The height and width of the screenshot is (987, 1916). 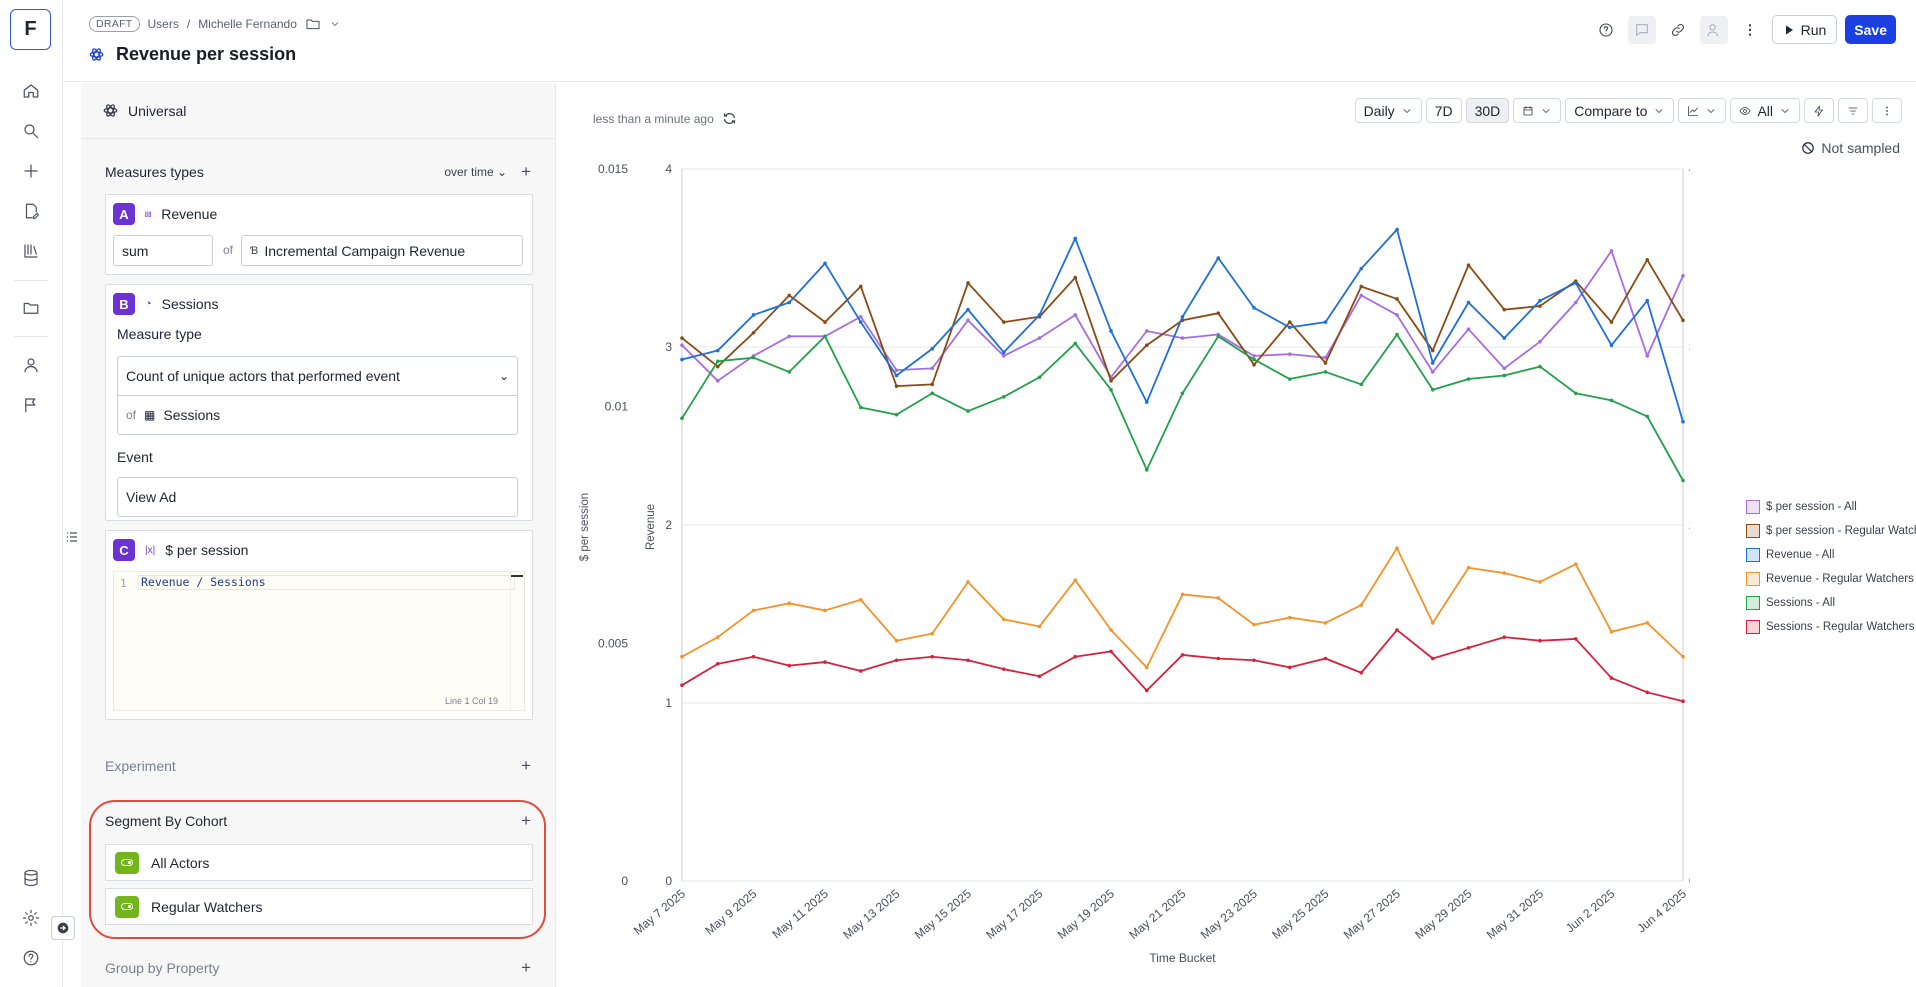 What do you see at coordinates (1443, 110) in the screenshot?
I see `range-7d-button: 7D` at bounding box center [1443, 110].